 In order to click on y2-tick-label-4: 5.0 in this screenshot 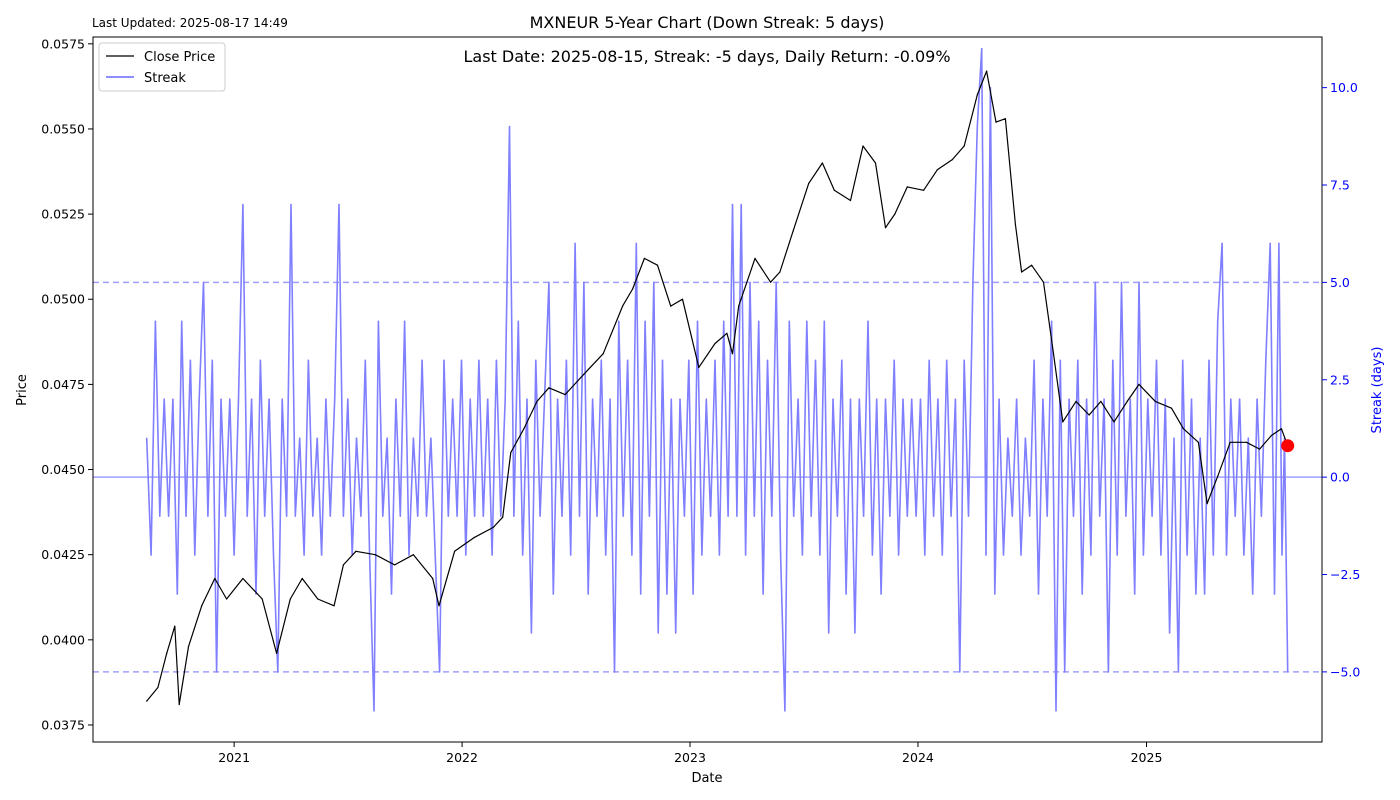, I will do `click(1340, 282)`.